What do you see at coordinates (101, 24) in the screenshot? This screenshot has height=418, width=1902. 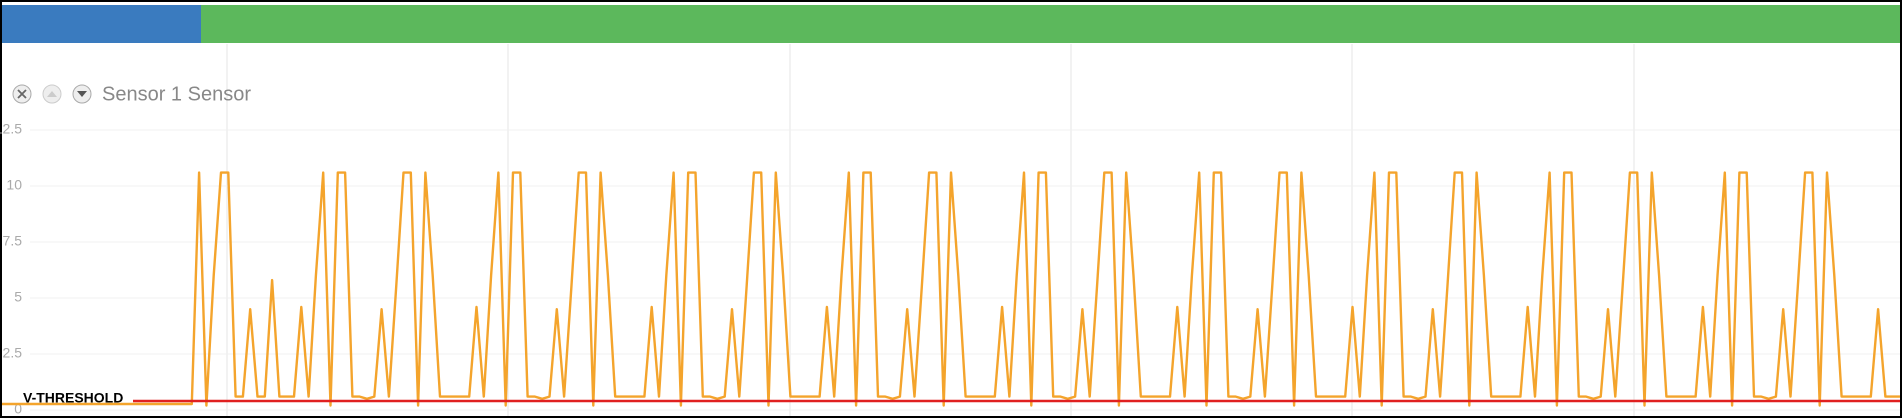 I see `status-bar-blue` at bounding box center [101, 24].